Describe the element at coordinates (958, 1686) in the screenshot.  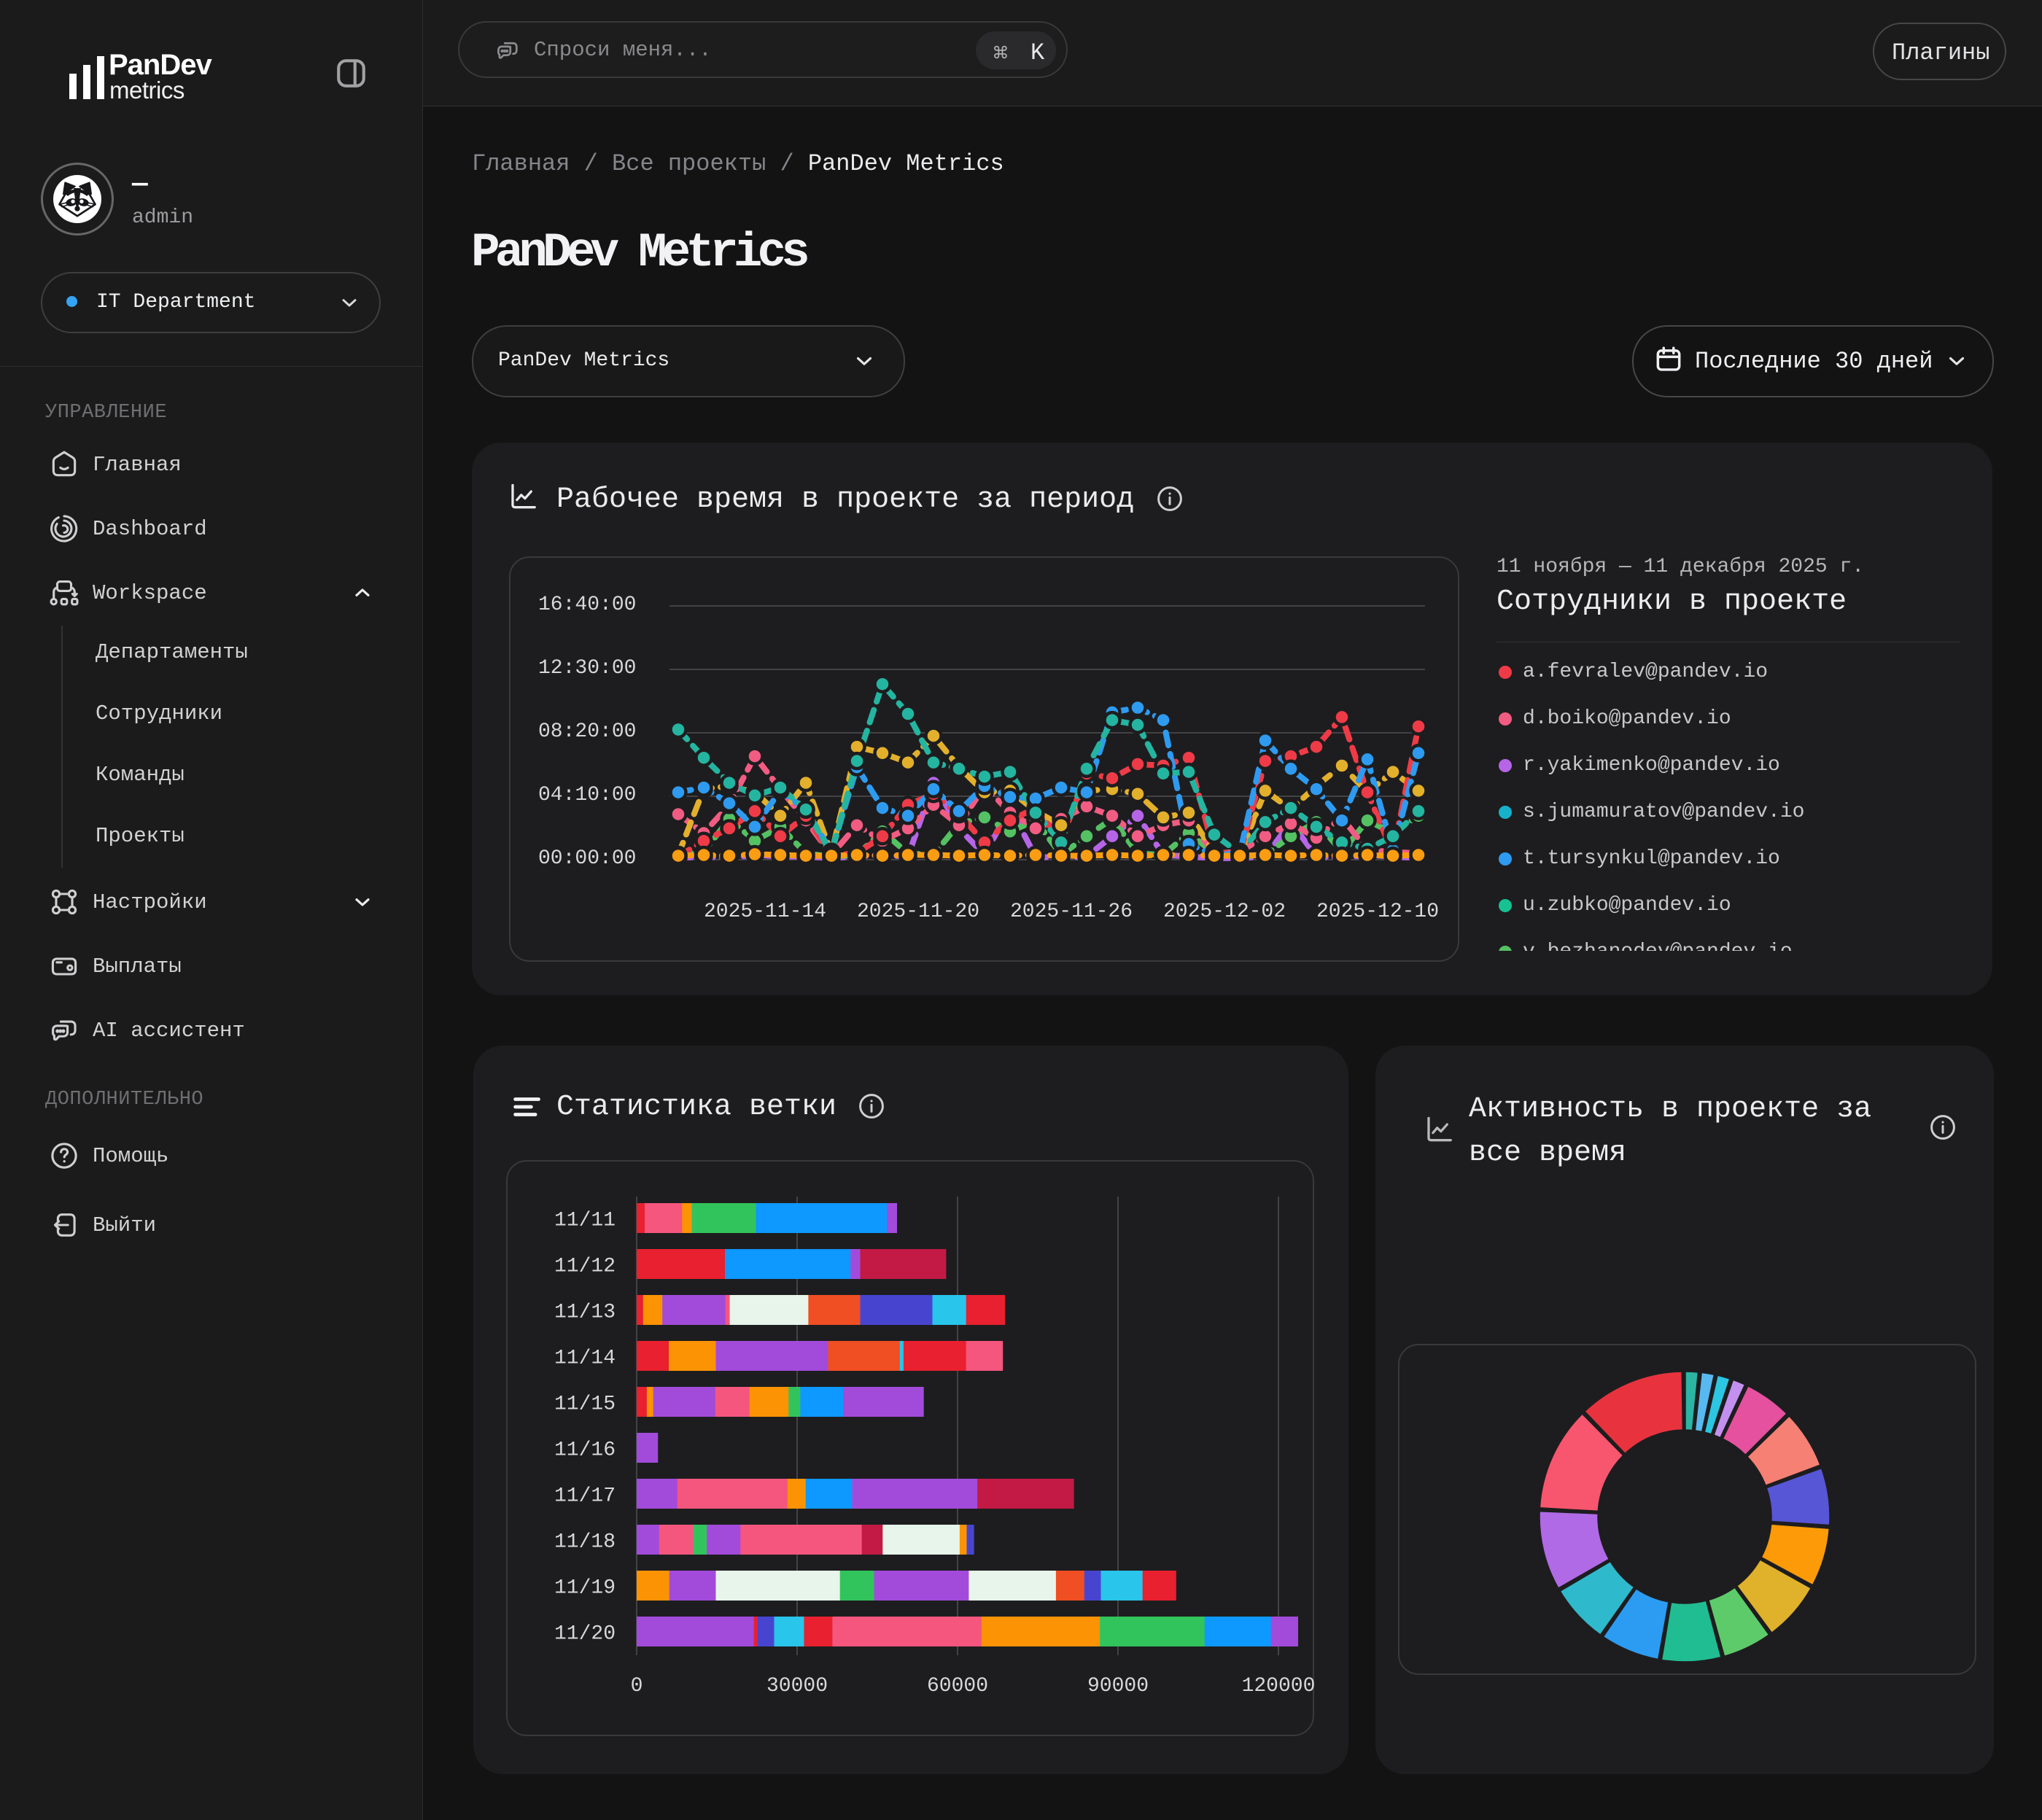
I see `svg-text: 60000` at that location.